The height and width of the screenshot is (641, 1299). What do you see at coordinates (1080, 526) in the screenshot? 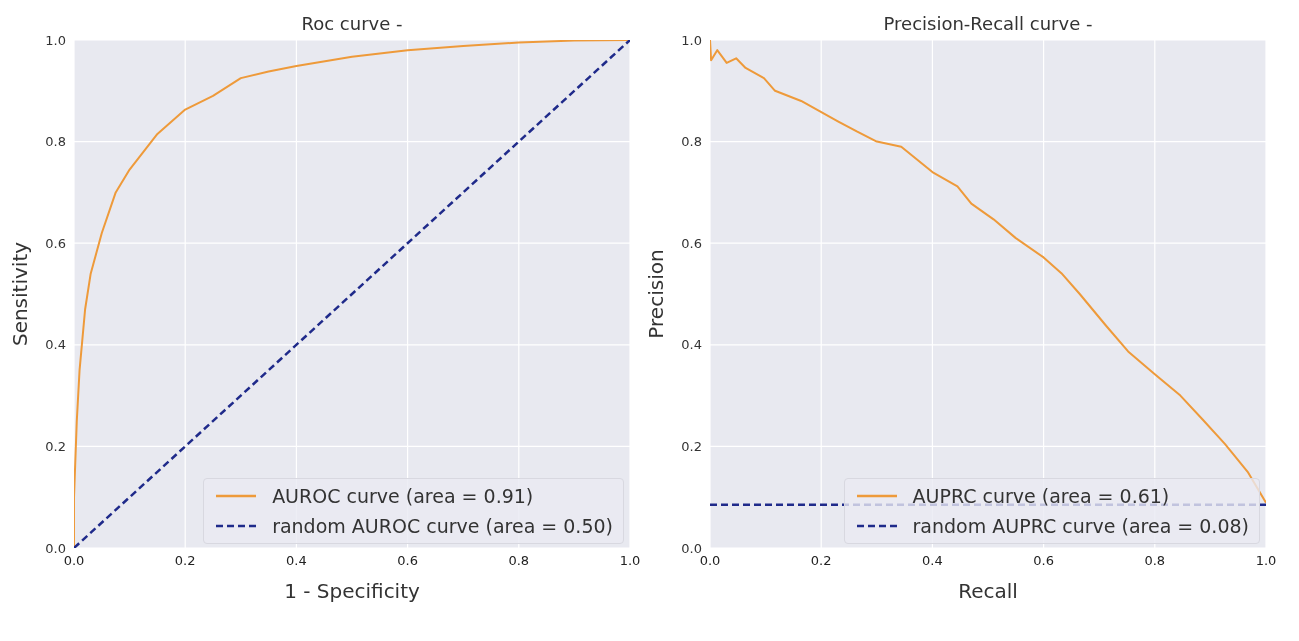
I see `legend-label: random AUPRC curve (area = 0.08)` at bounding box center [1080, 526].